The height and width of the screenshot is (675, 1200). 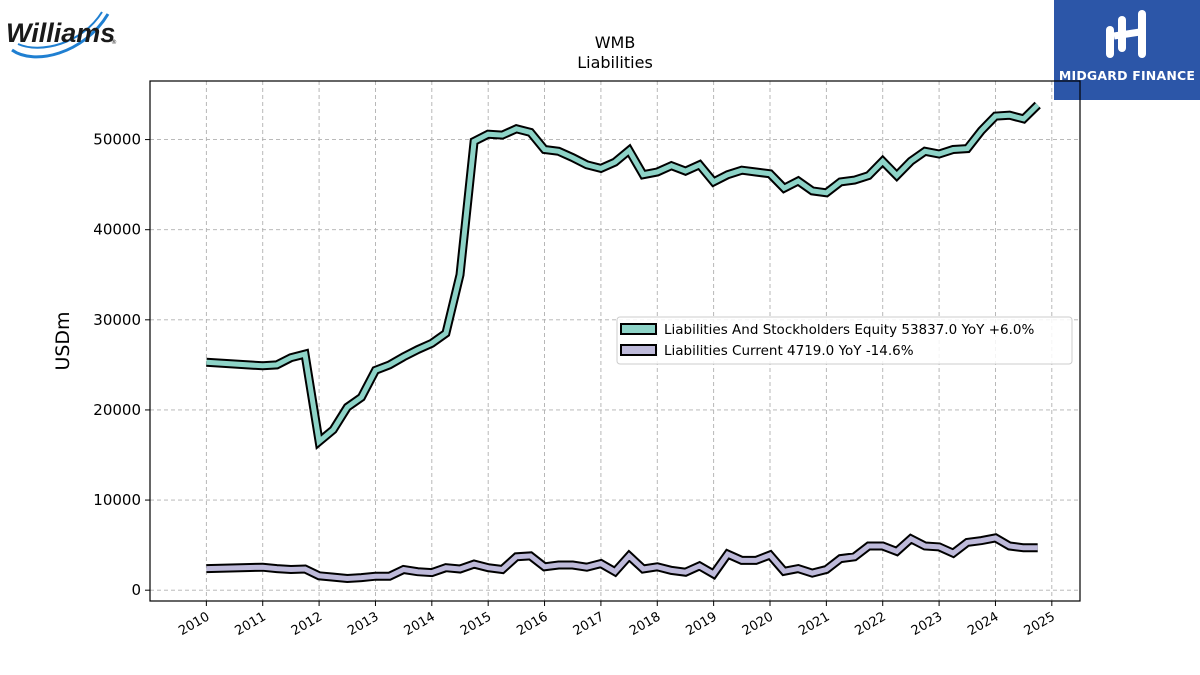 I want to click on x-tick-label: 2011, so click(x=251, y=624).